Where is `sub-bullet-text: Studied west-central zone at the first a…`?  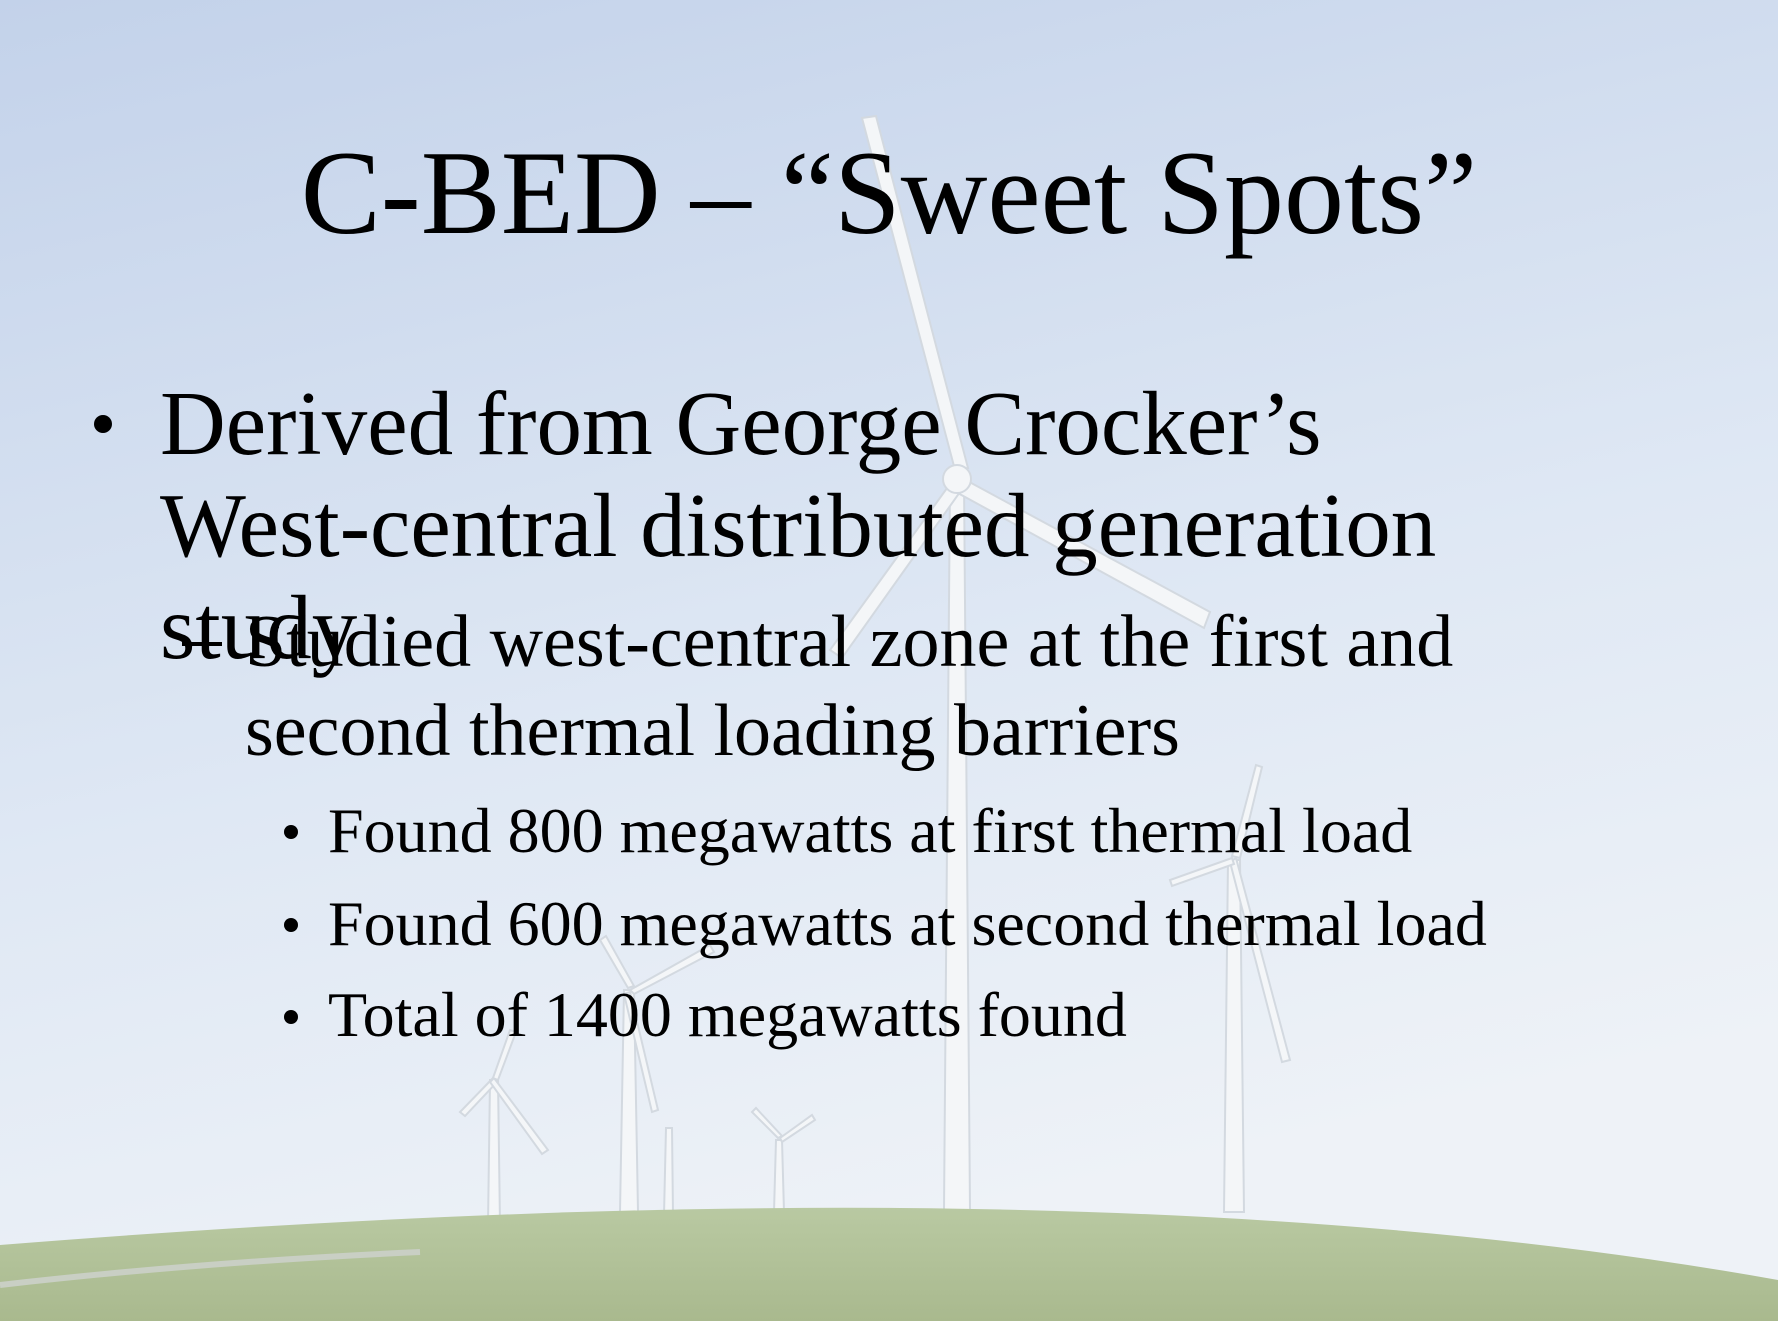 sub-bullet-text: Studied west-central zone at the first a… is located at coordinates (849, 686).